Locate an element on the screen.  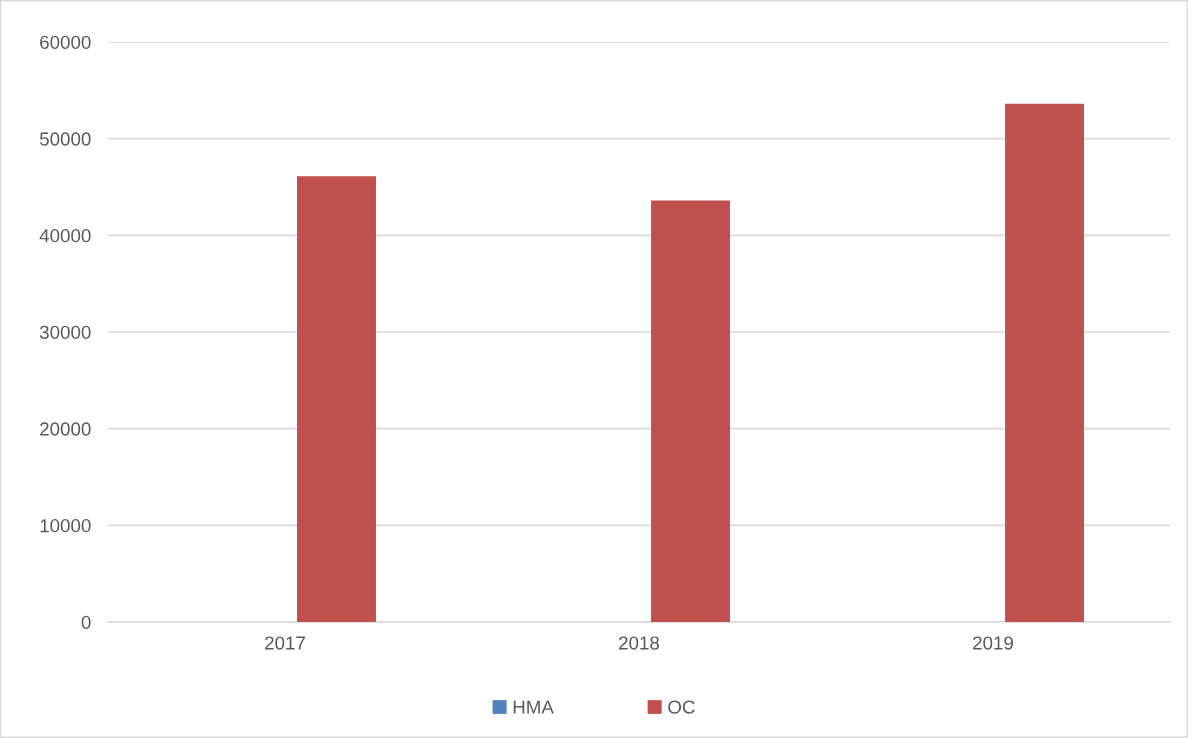
legend-label: OC is located at coordinates (681, 707).